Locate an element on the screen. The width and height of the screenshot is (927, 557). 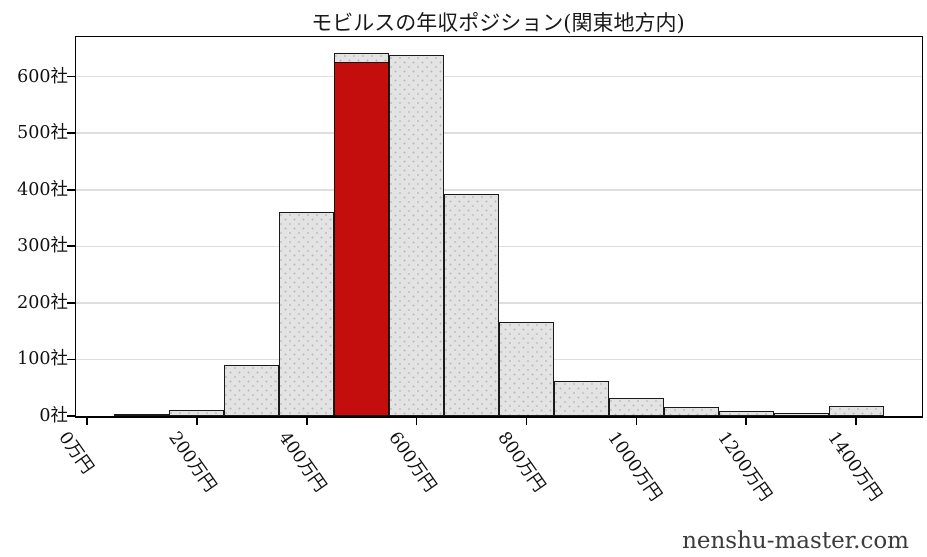
x-tick-label: 1000万円 is located at coordinates (634, 466).